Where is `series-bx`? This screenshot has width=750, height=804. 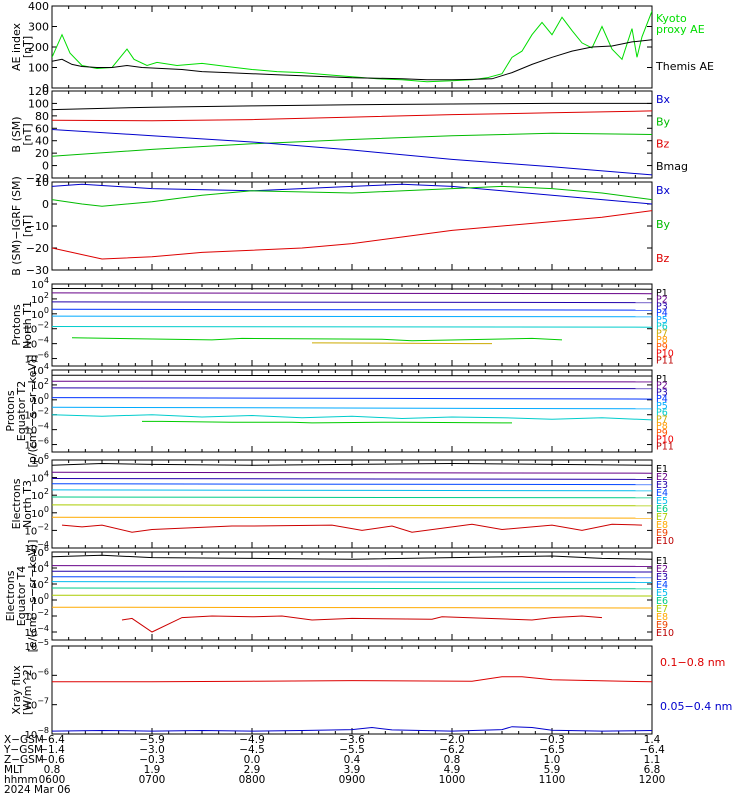 series-bx is located at coordinates (352, 194).